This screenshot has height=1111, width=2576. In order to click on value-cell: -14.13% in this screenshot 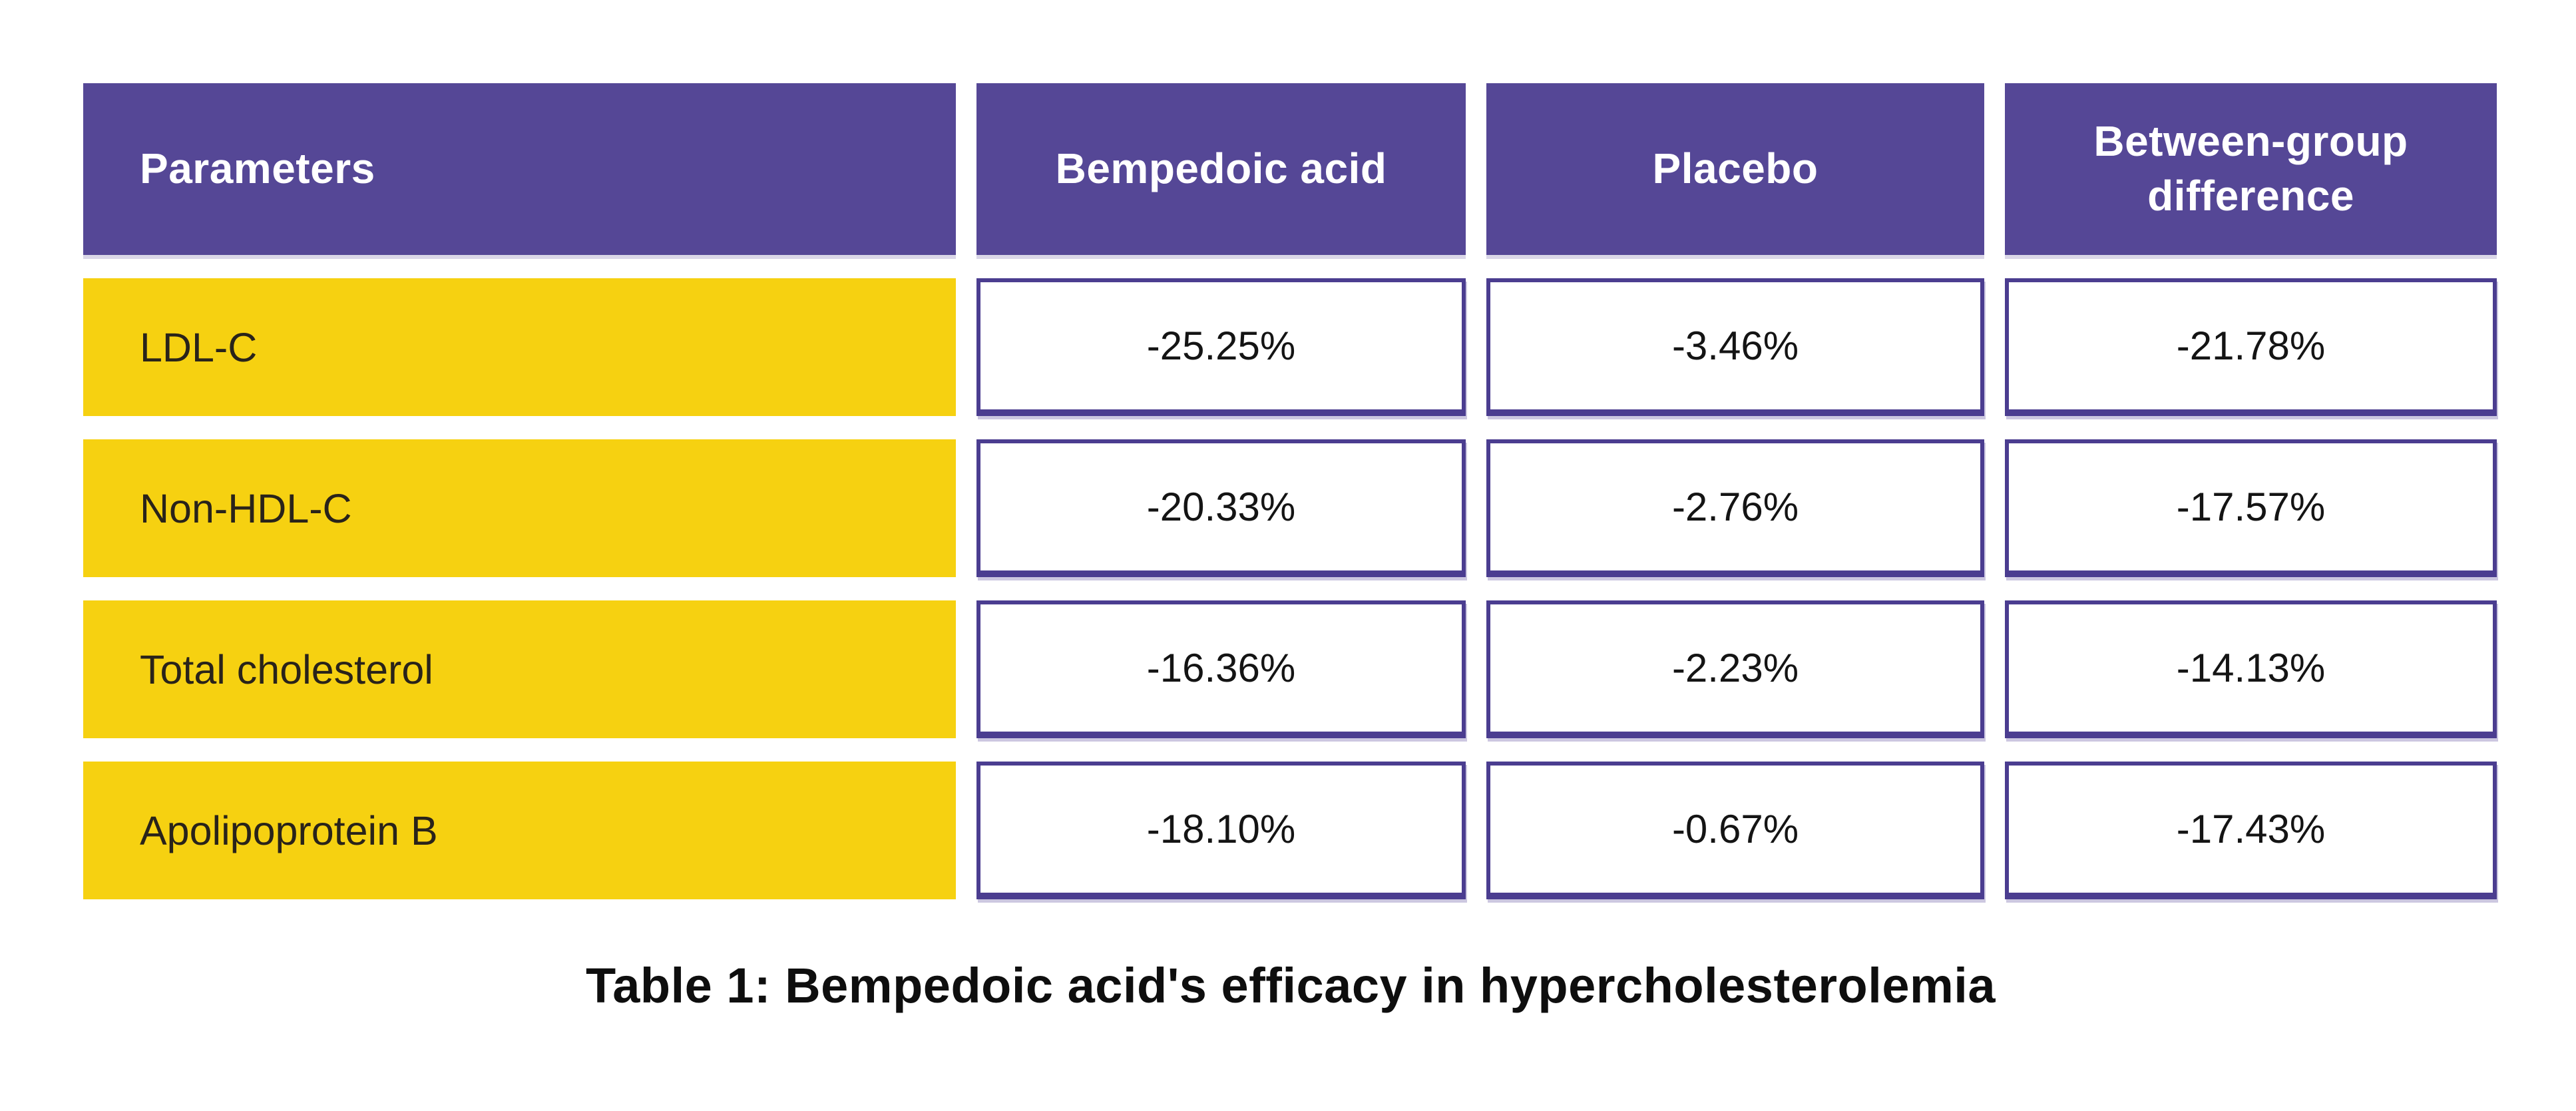, I will do `click(2251, 669)`.